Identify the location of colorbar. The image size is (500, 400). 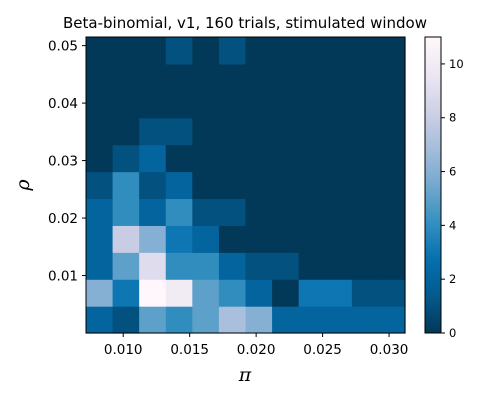
(433, 185).